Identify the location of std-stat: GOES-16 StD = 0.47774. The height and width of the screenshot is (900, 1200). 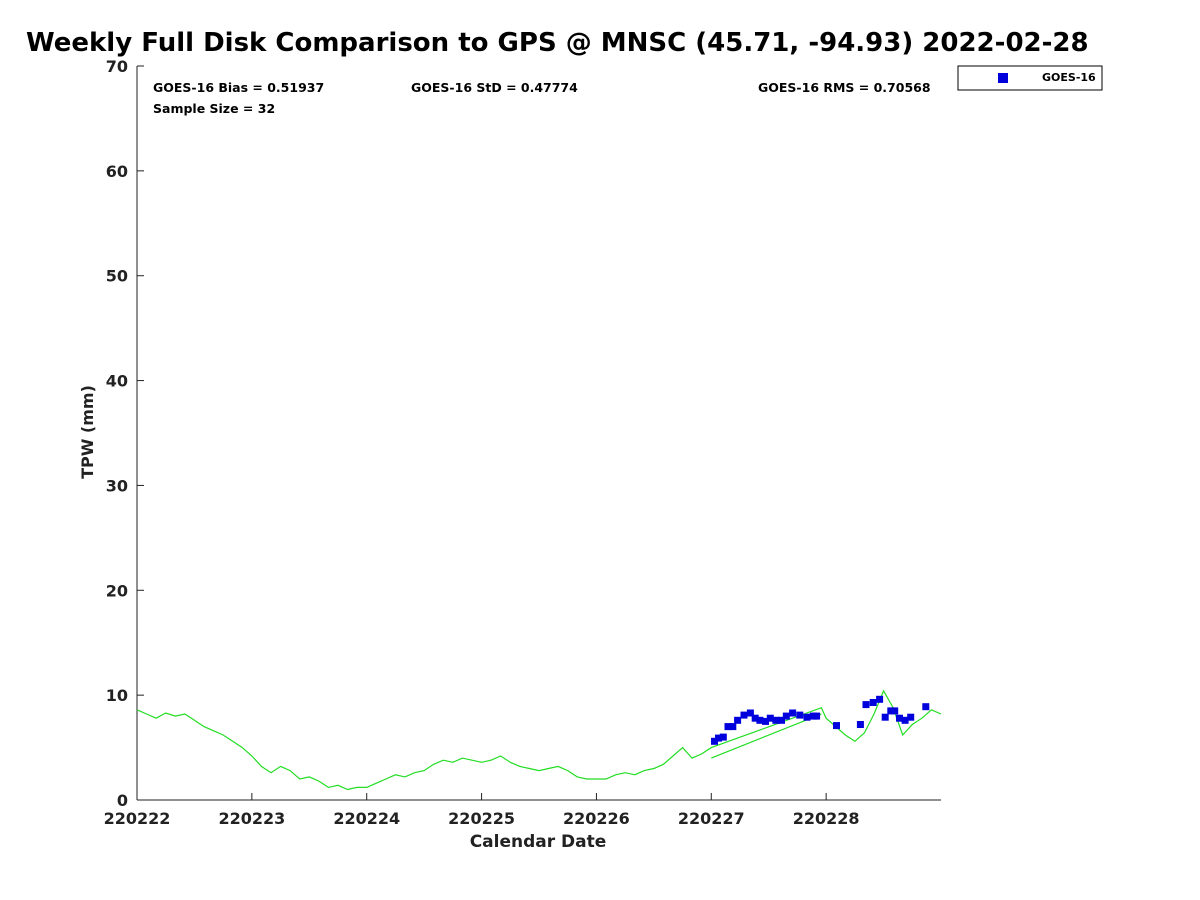
(494, 87).